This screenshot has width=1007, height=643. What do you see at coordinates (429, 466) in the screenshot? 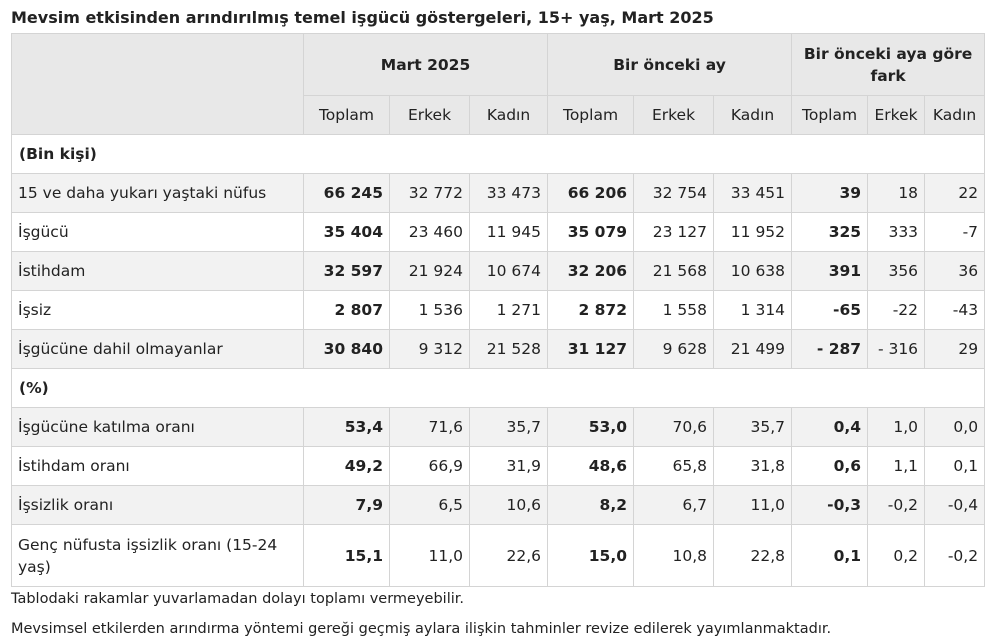
I see `cell-value: 66,9` at bounding box center [429, 466].